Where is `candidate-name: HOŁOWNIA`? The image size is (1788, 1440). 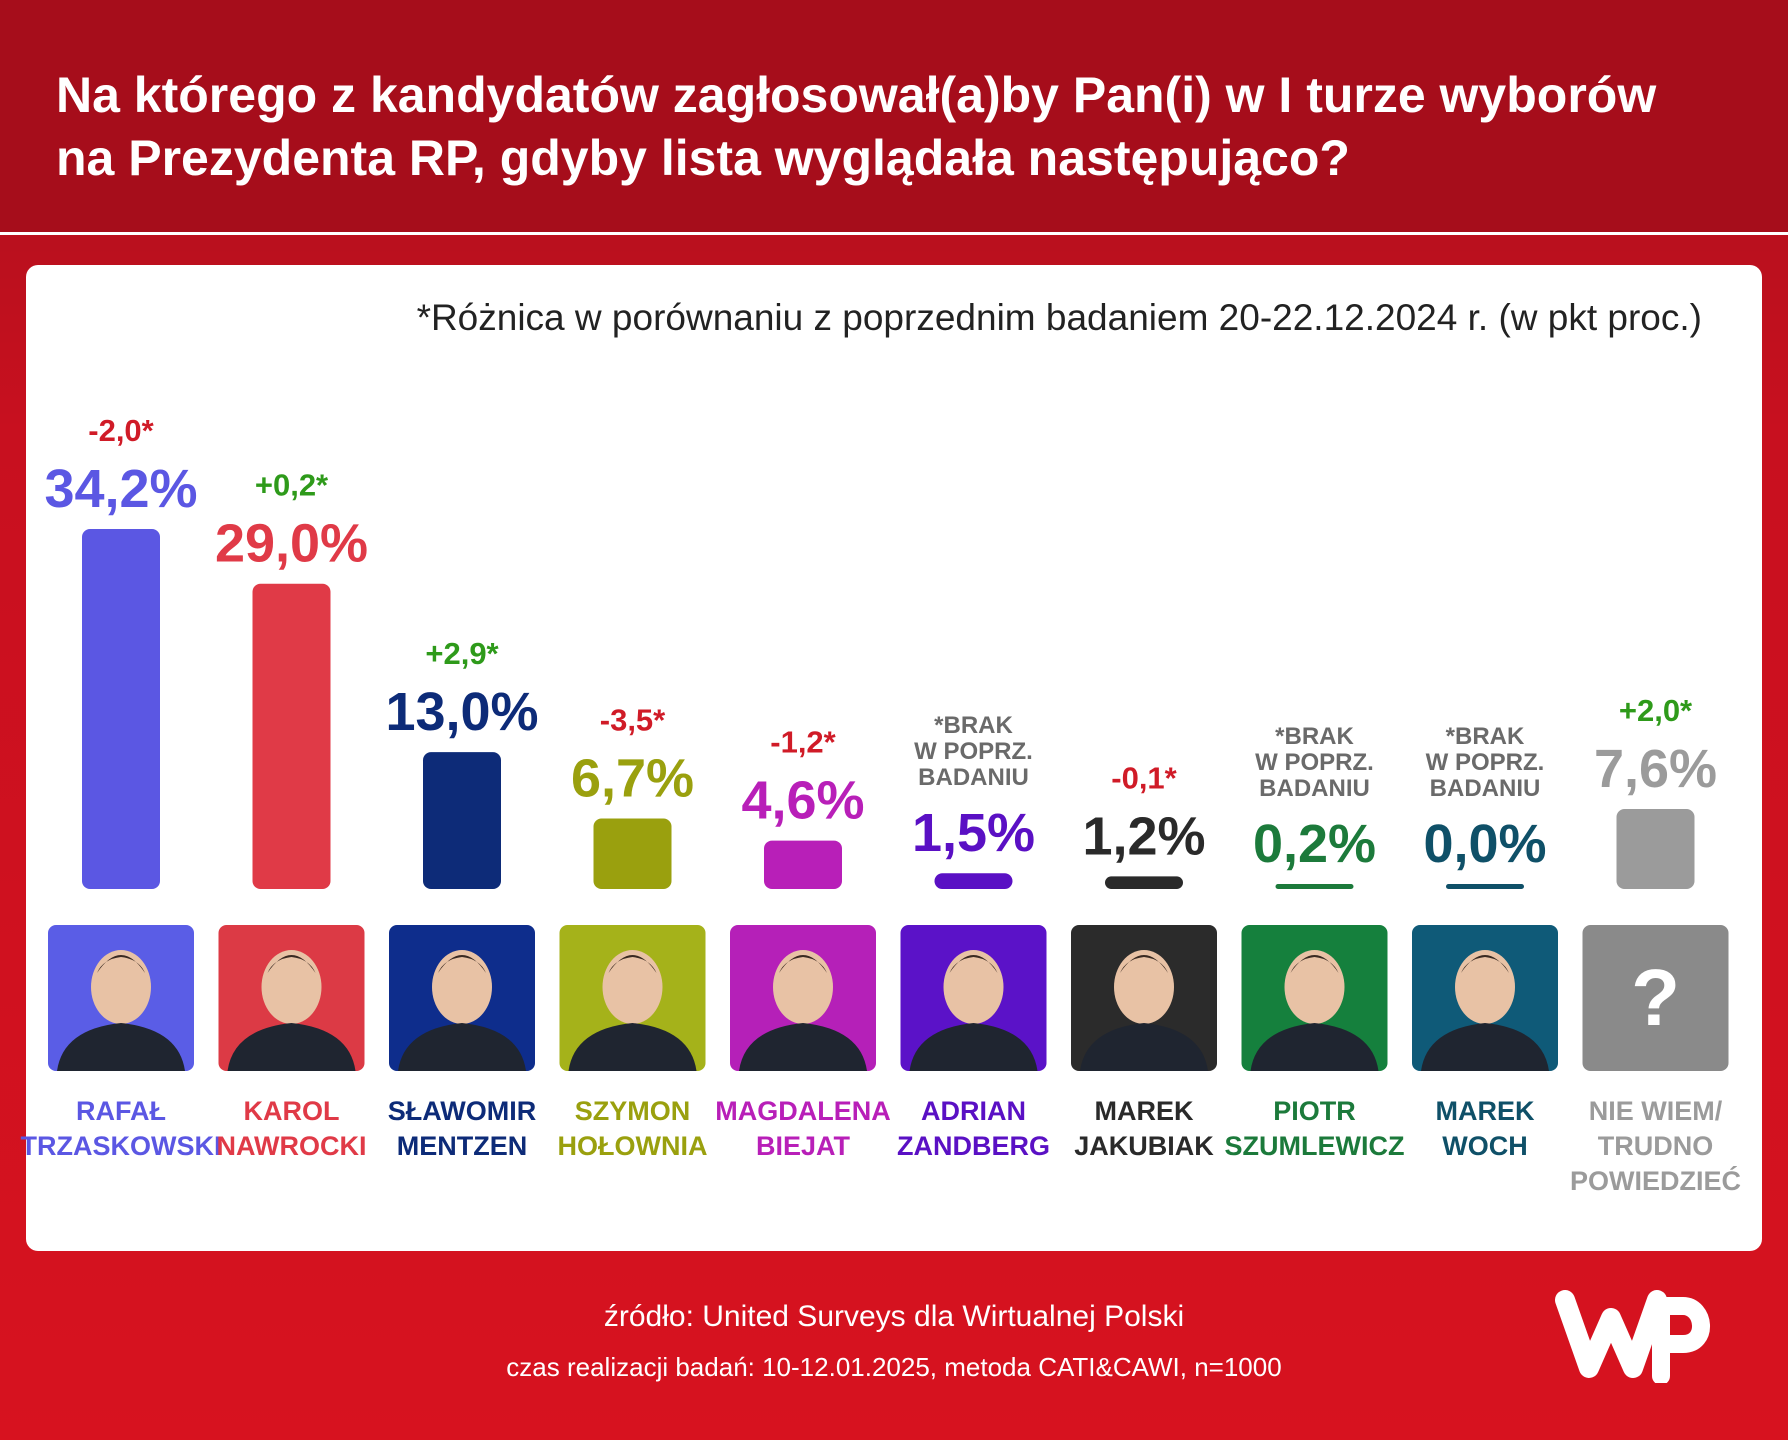 candidate-name: HOŁOWNIA is located at coordinates (633, 1146).